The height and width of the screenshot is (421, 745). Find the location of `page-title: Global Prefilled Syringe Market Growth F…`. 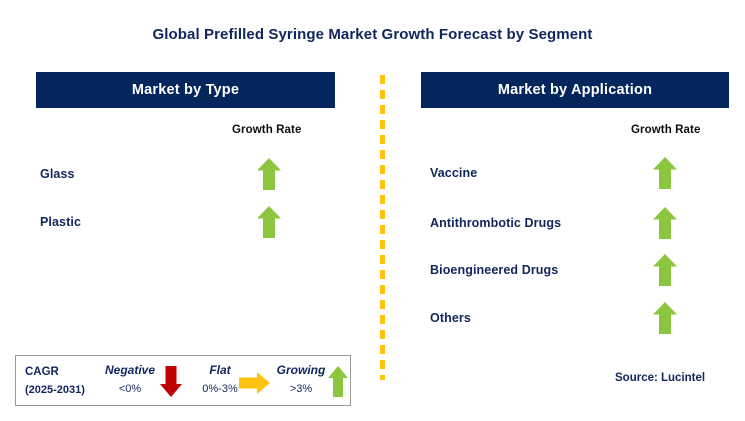

page-title: Global Prefilled Syringe Market Growth F… is located at coordinates (372, 34).